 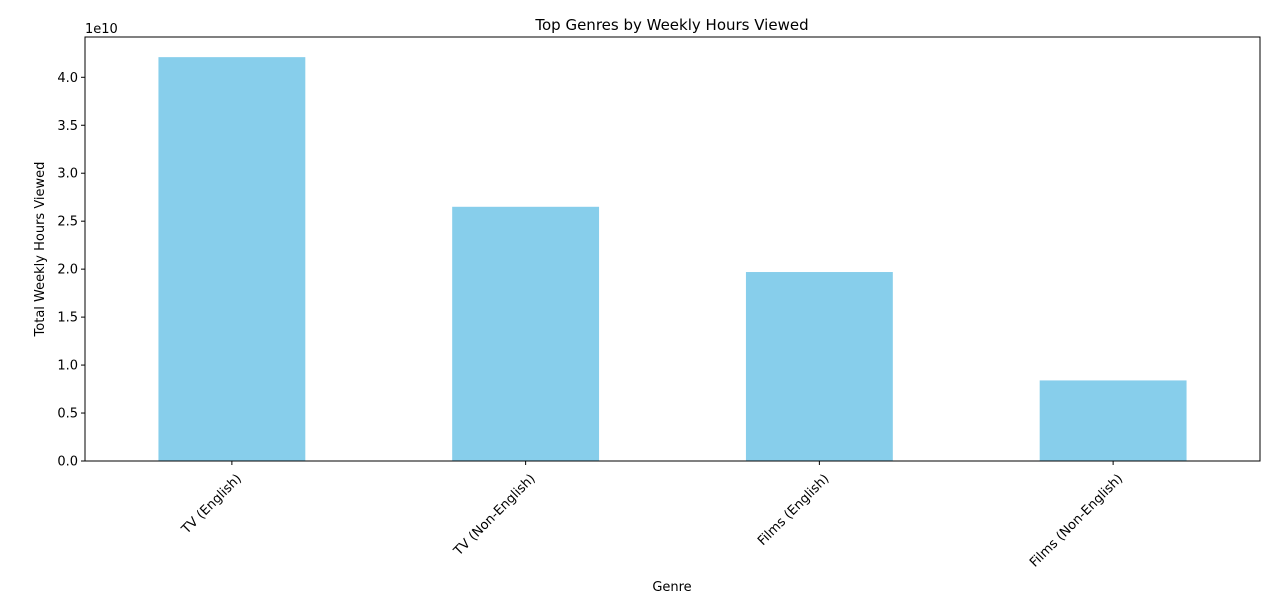 I want to click on y-tick-label-4: 2.0, so click(x=67, y=270).